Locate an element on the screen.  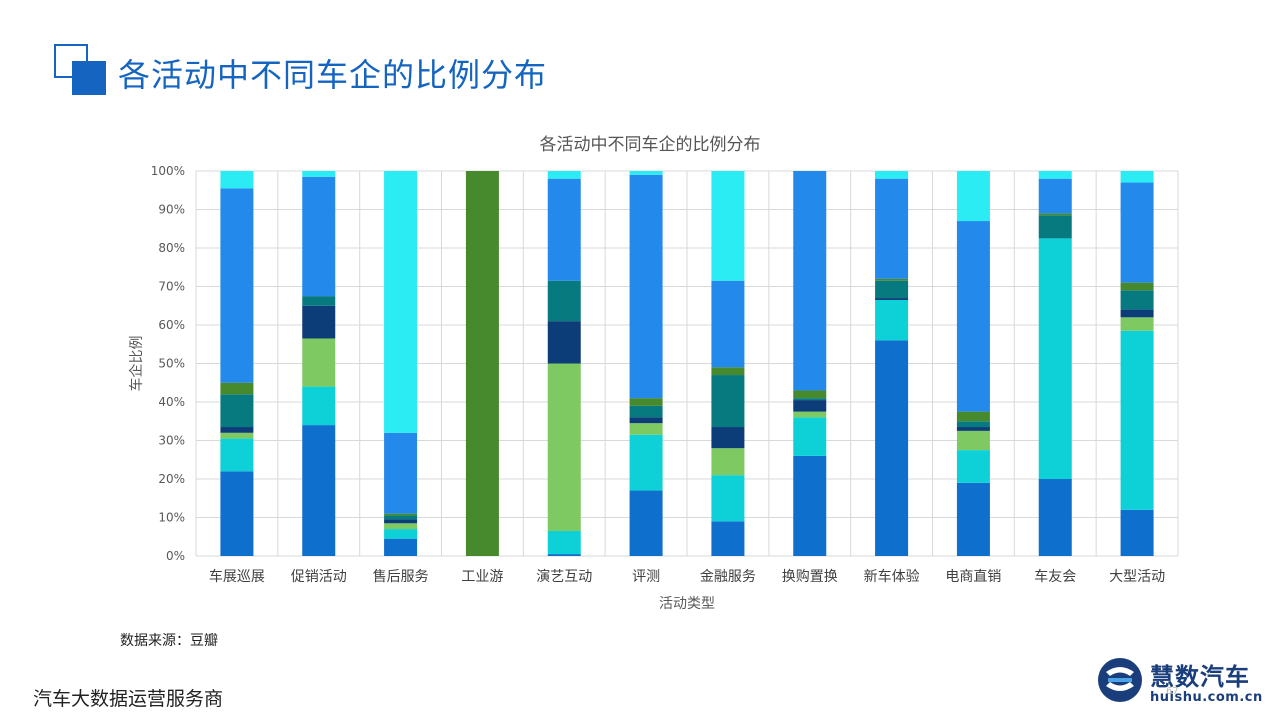
x-tick-label: 大型活动 is located at coordinates (1137, 577).